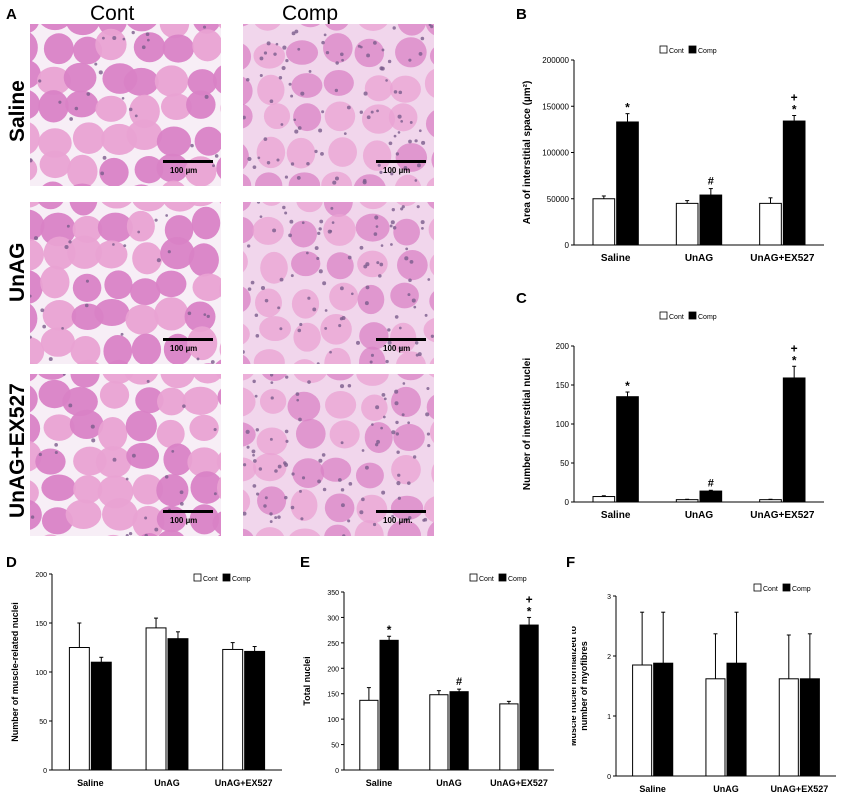  I want to click on y-tick-label: 350, so click(333, 593).